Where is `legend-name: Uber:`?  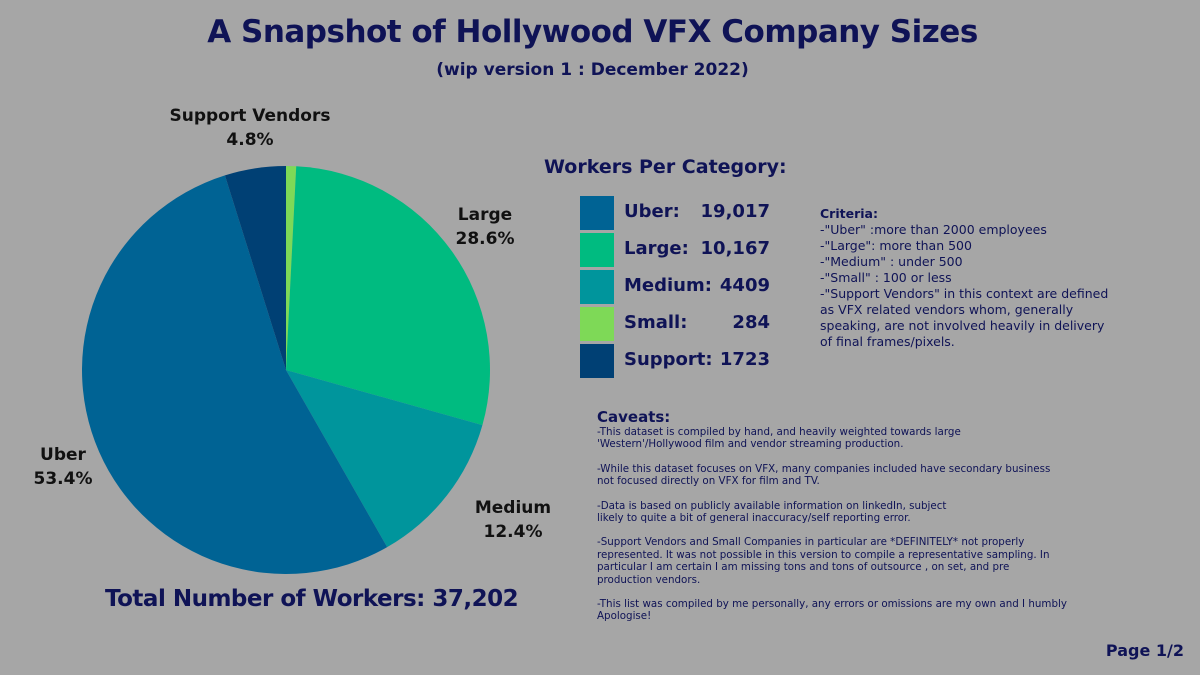 legend-name: Uber: is located at coordinates (652, 211).